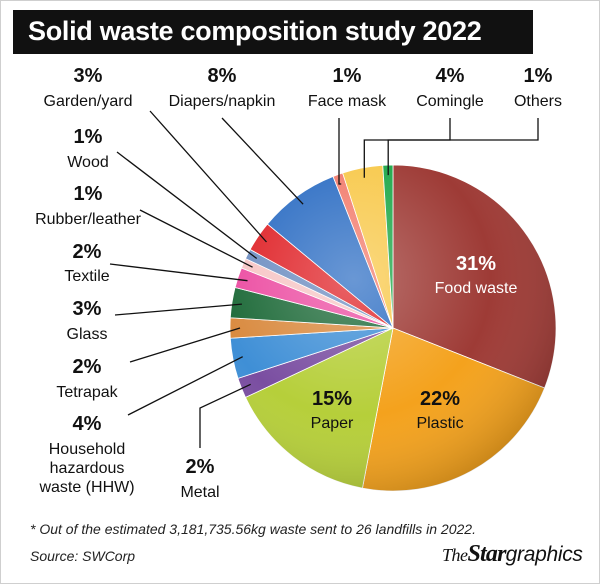  Describe the element at coordinates (185, 386) in the screenshot. I see `leader-line-household-hazardous-waste-hhw` at that location.